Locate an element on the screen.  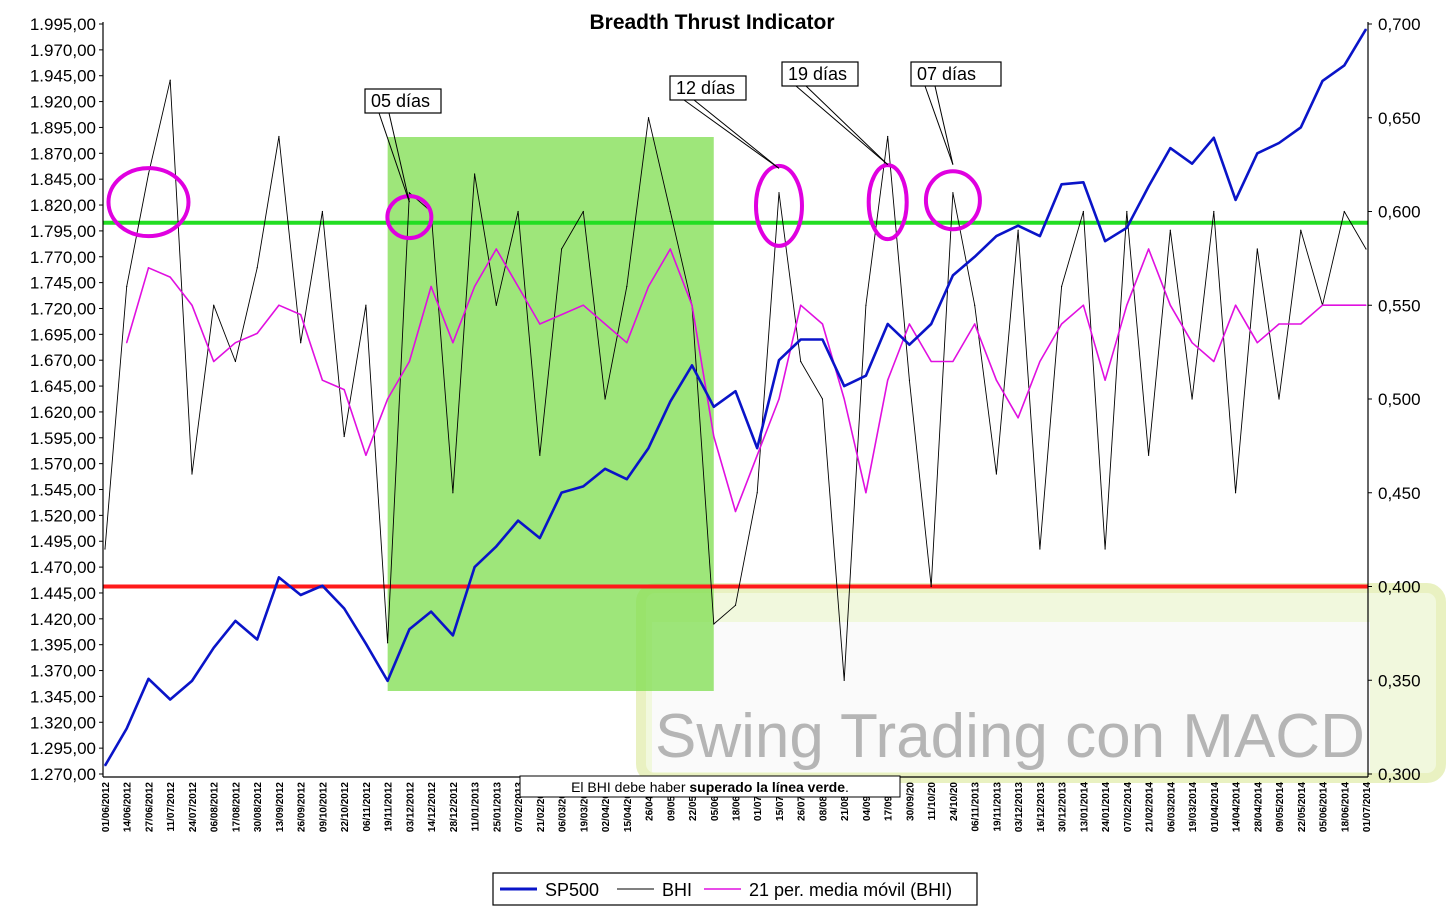
x-tick-7: 30/08/2012 is located at coordinates (258, 807).